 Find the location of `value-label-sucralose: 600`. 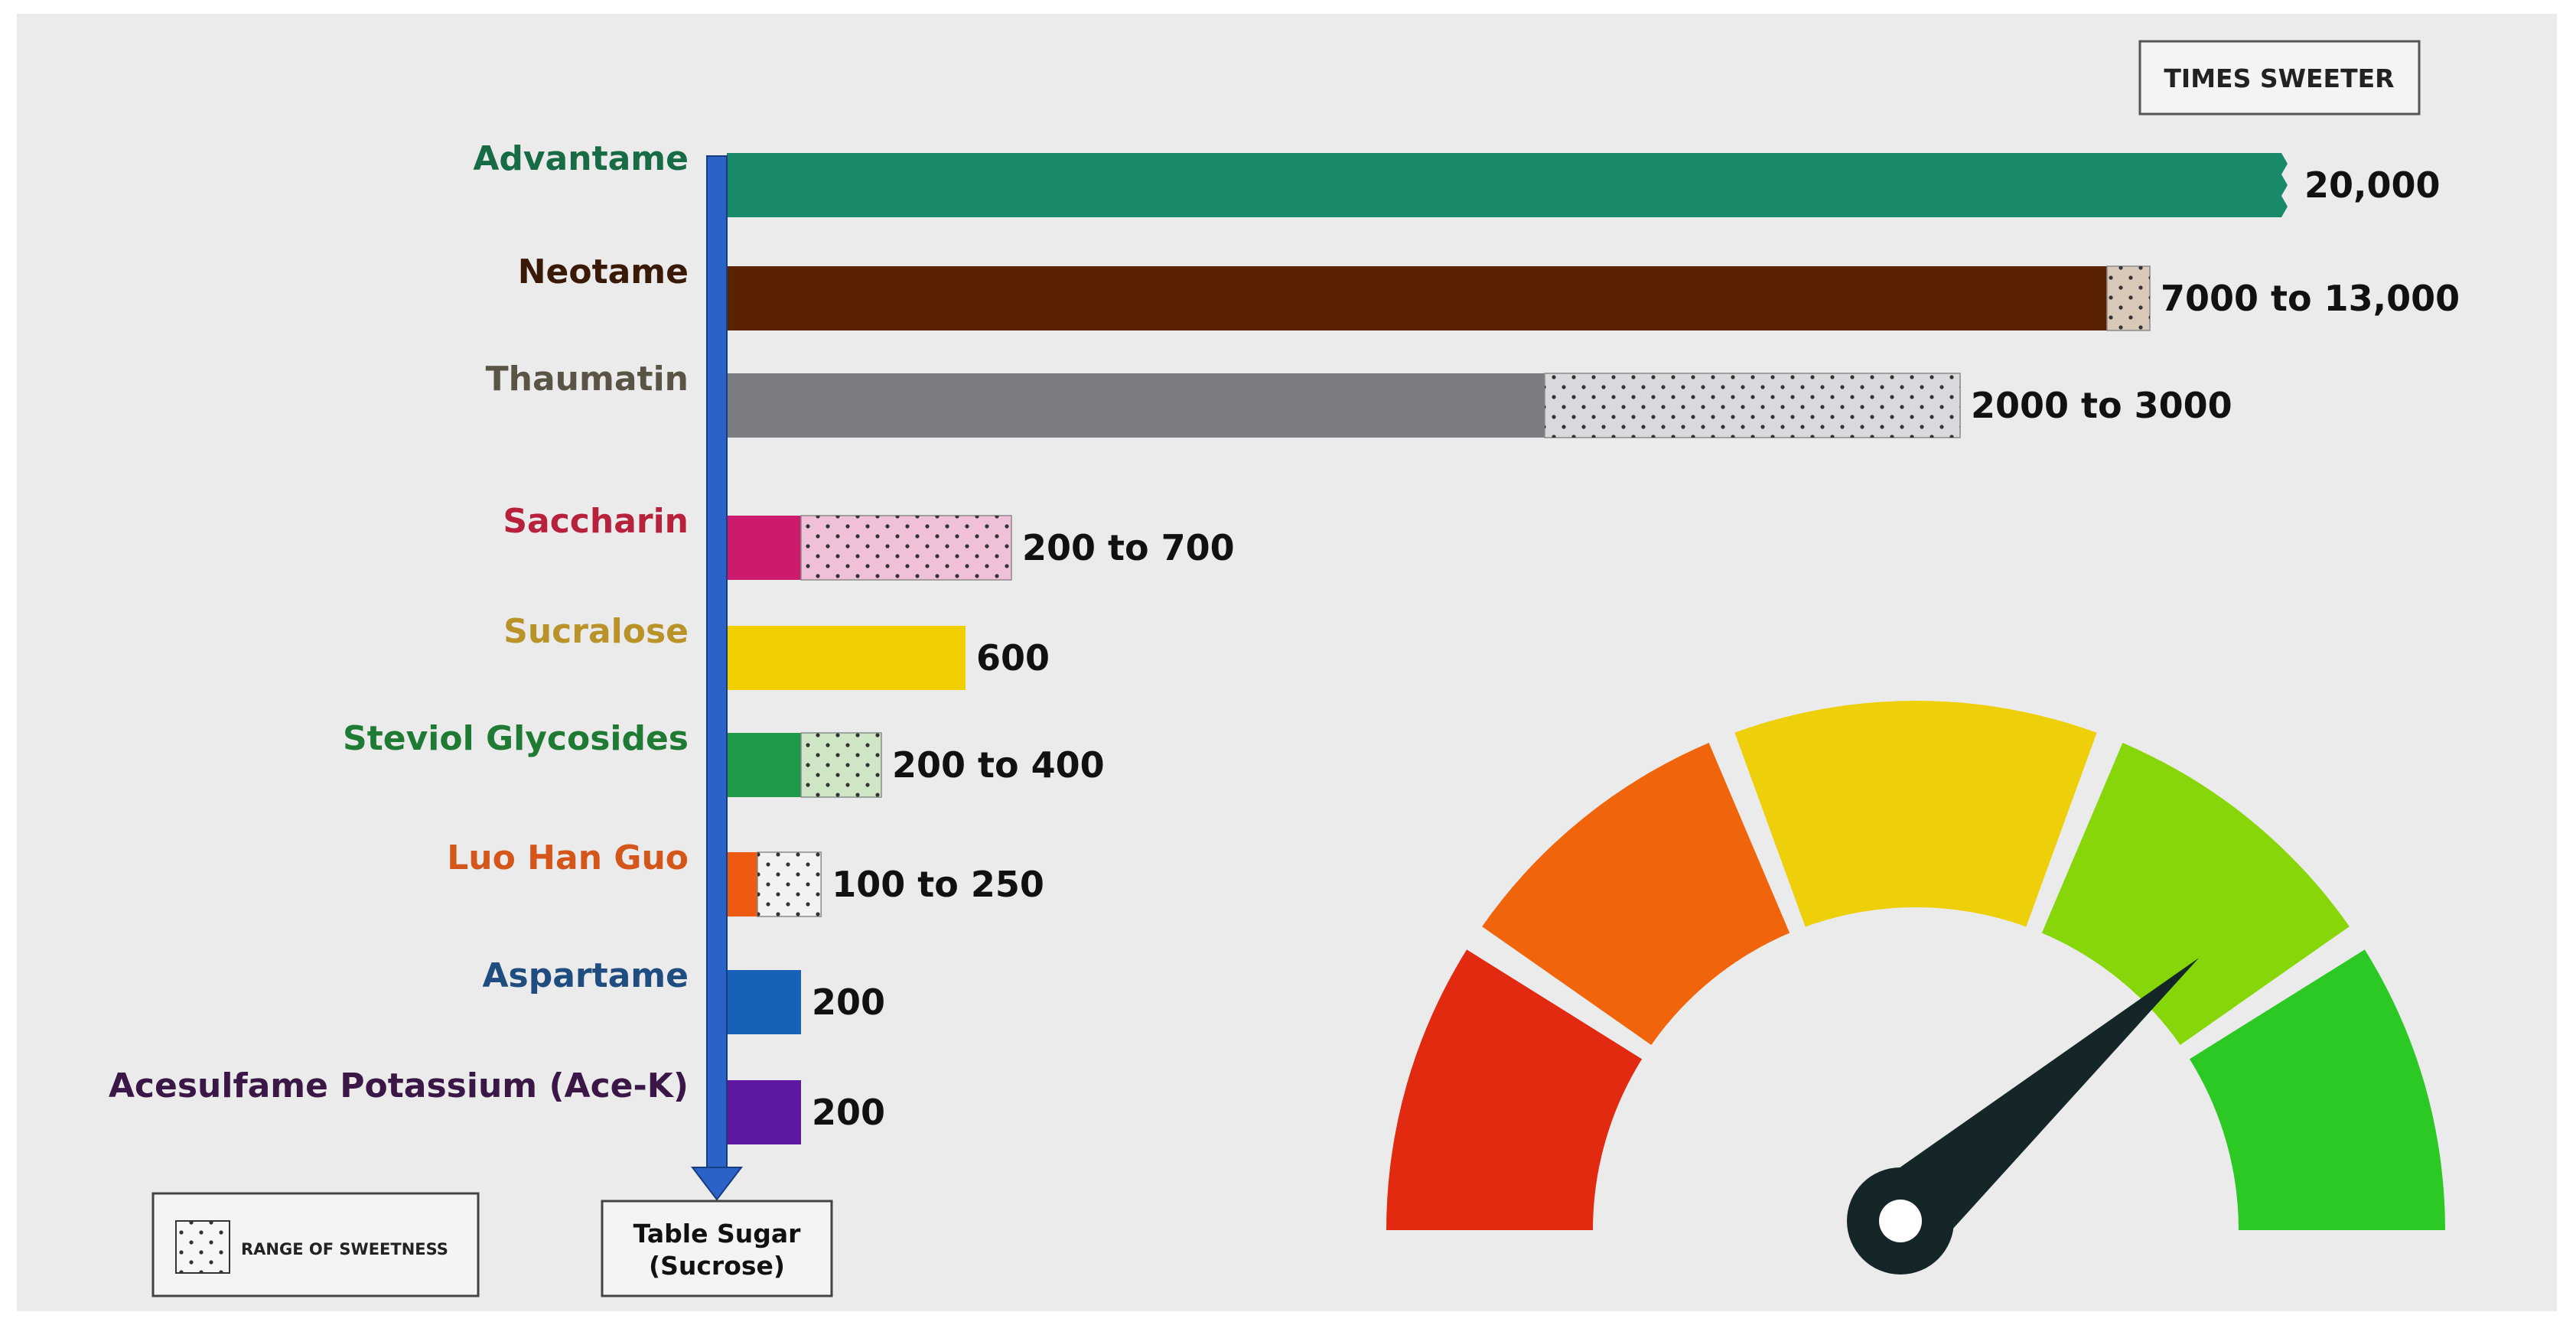

value-label-sucralose: 600 is located at coordinates (1013, 658).